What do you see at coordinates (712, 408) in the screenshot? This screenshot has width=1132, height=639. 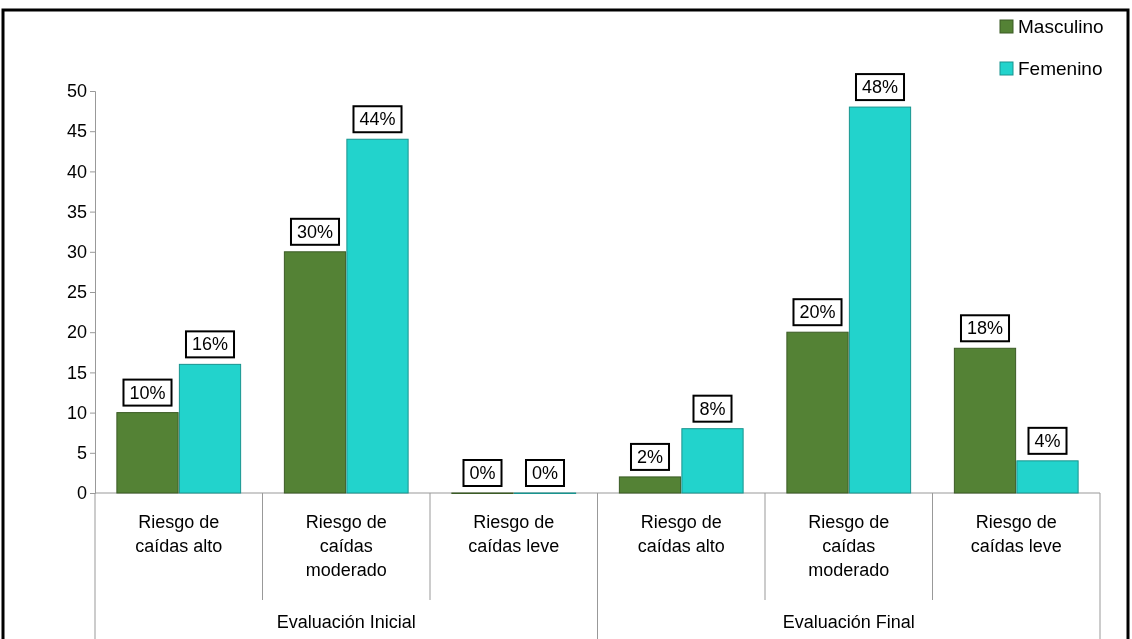 I see `data-label: 8%` at bounding box center [712, 408].